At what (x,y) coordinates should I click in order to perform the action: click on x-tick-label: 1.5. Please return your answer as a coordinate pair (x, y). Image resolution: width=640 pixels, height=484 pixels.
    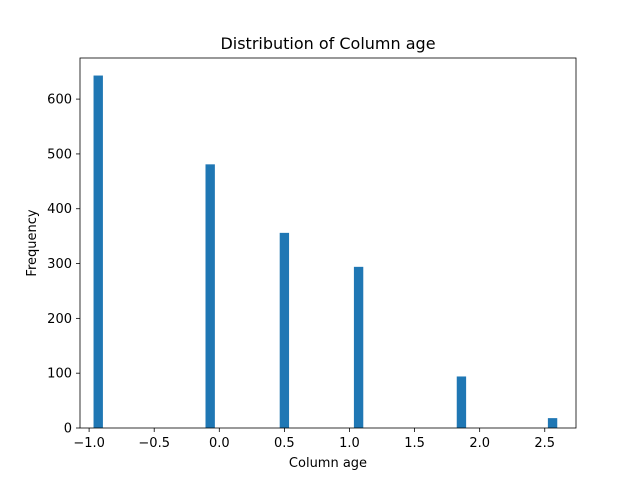
    Looking at the image, I should click on (414, 443).